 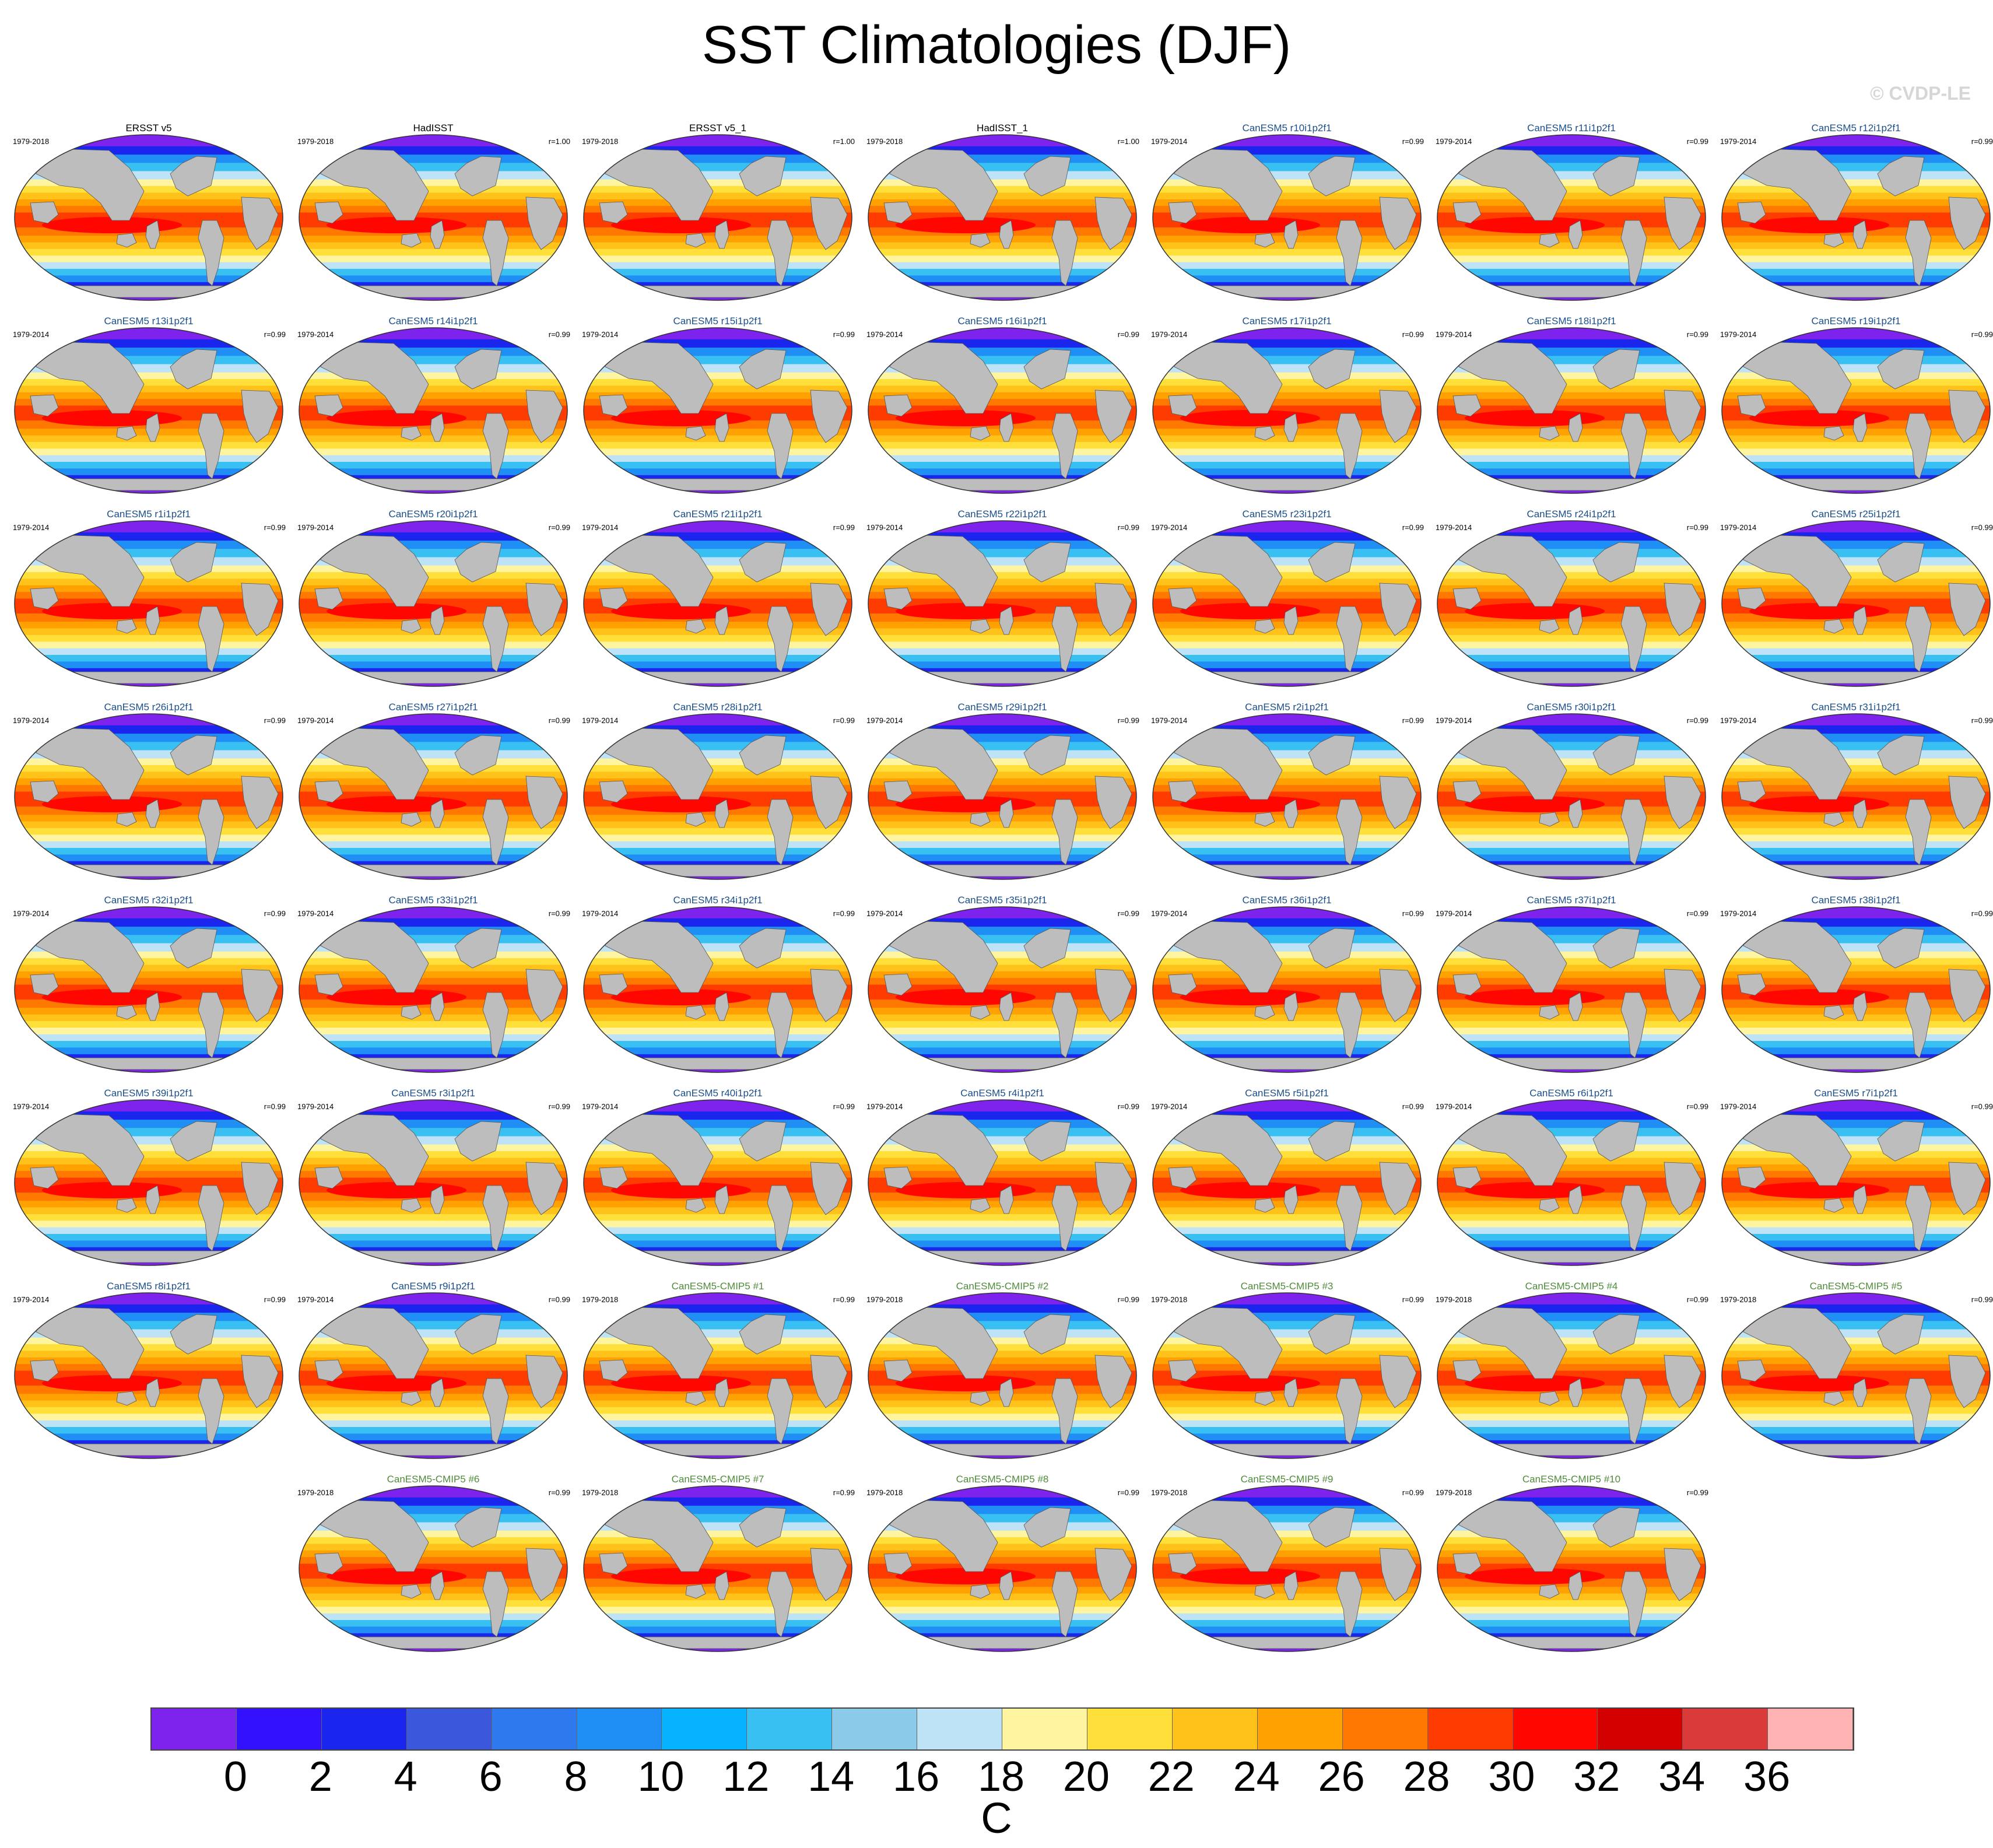 I want to click on panel-title: CanESM5 r12i1p2f1, so click(x=1856, y=128).